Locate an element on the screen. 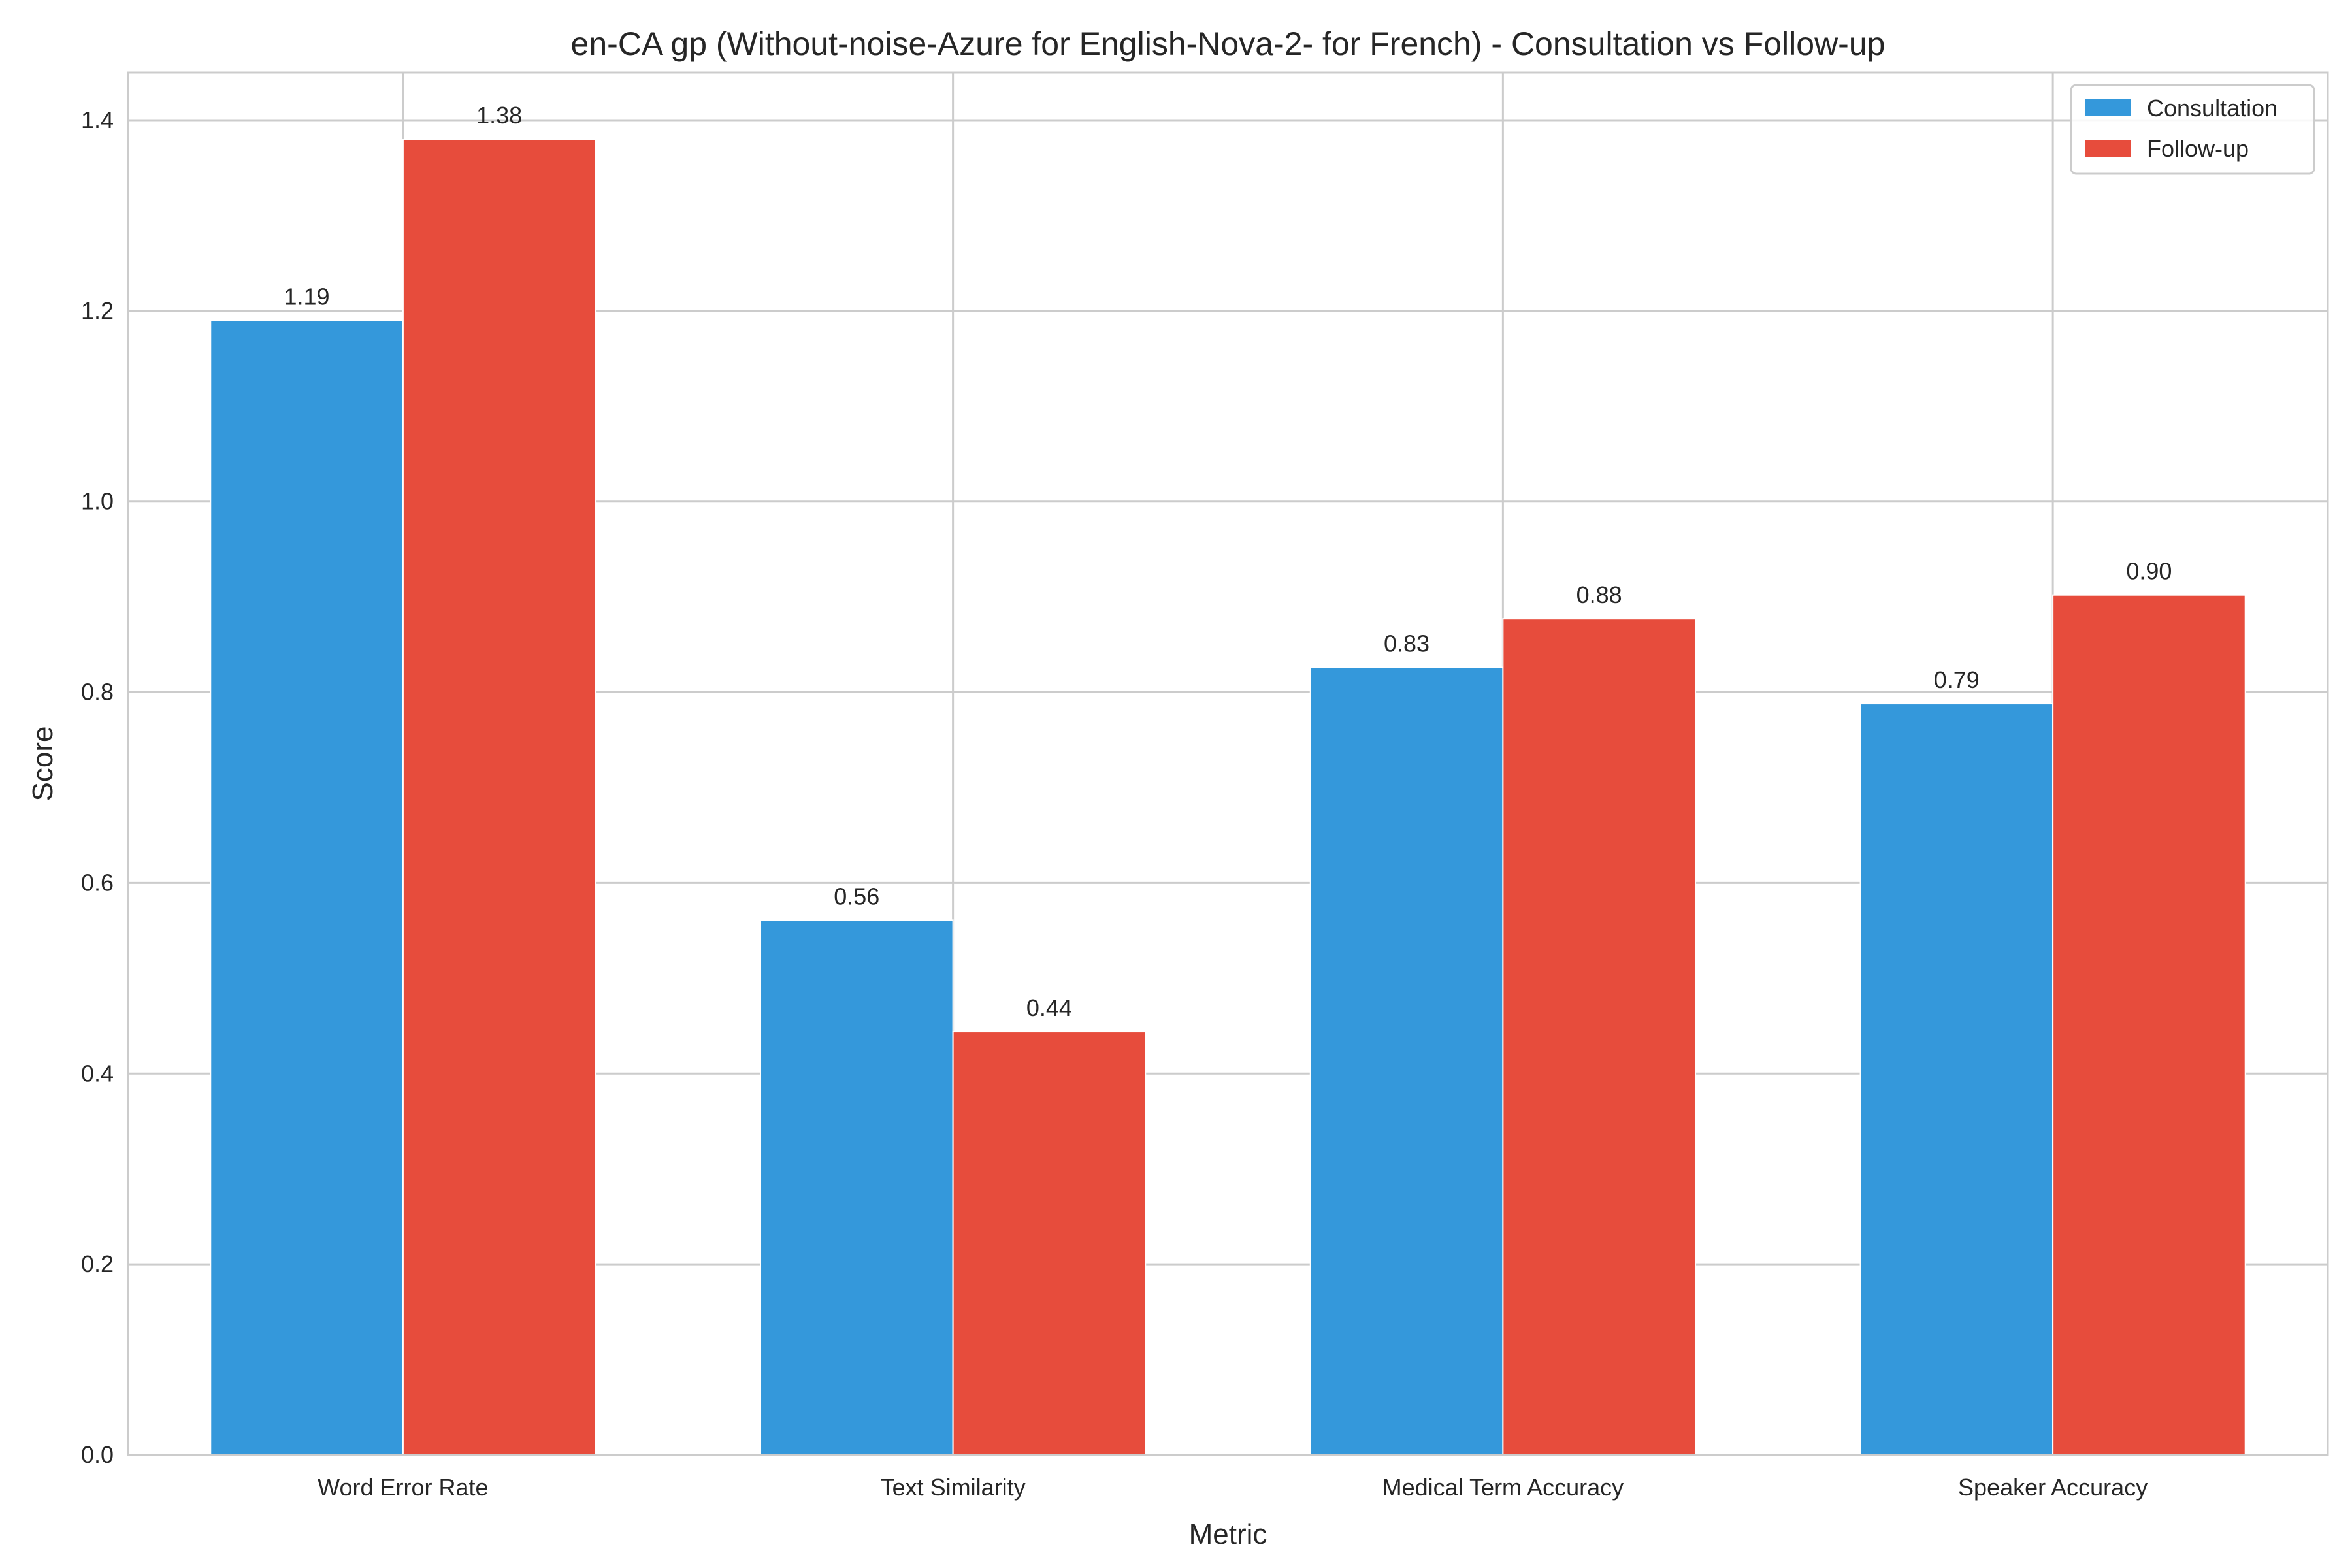  x-tick-label-word-error-rate: Word Error Rate is located at coordinates (403, 1487).